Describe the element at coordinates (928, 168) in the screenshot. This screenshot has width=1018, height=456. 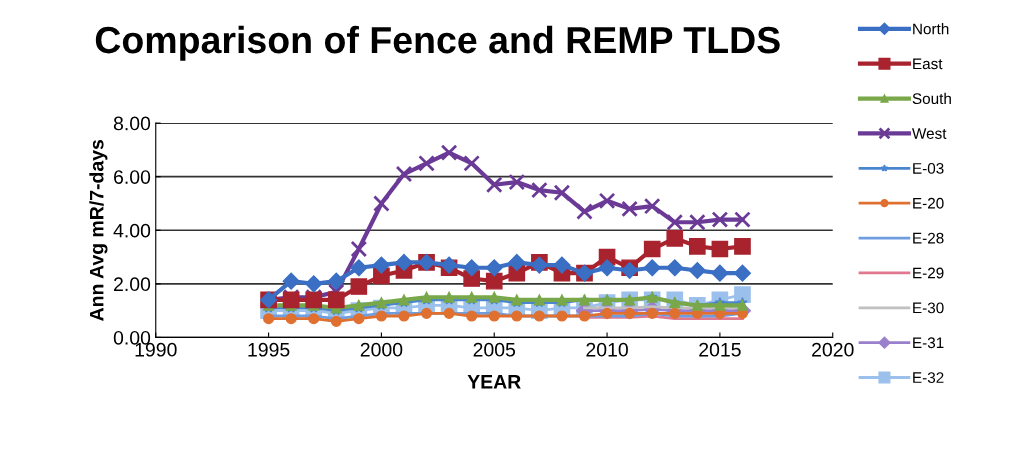
I see `legend-label: E-03` at that location.